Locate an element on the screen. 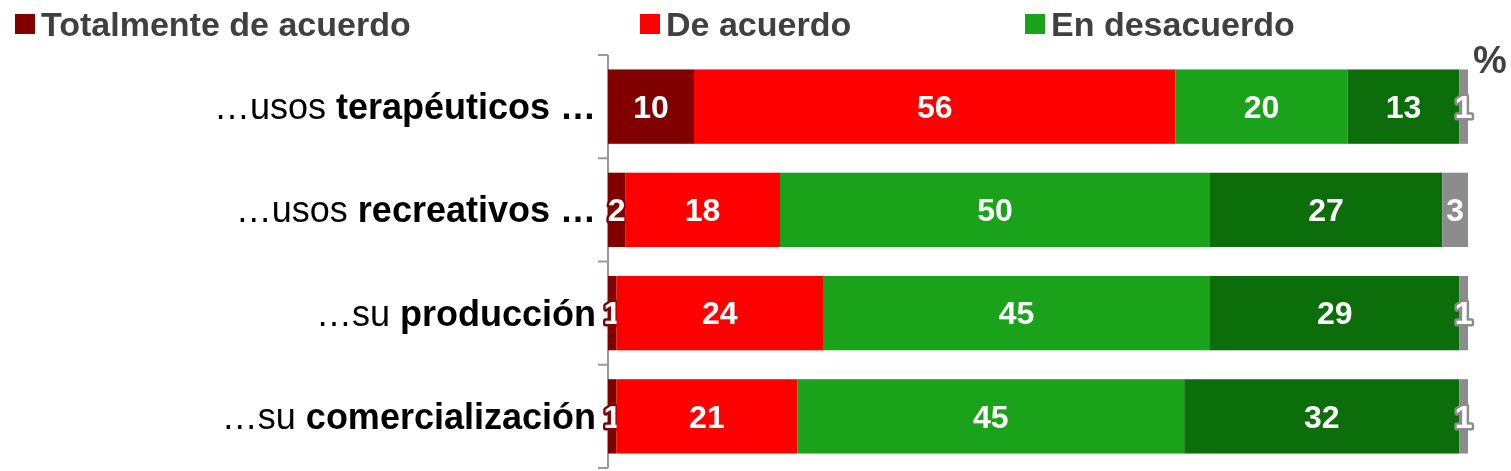 This screenshot has height=471, width=1511. data-label: 10 is located at coordinates (651, 106).